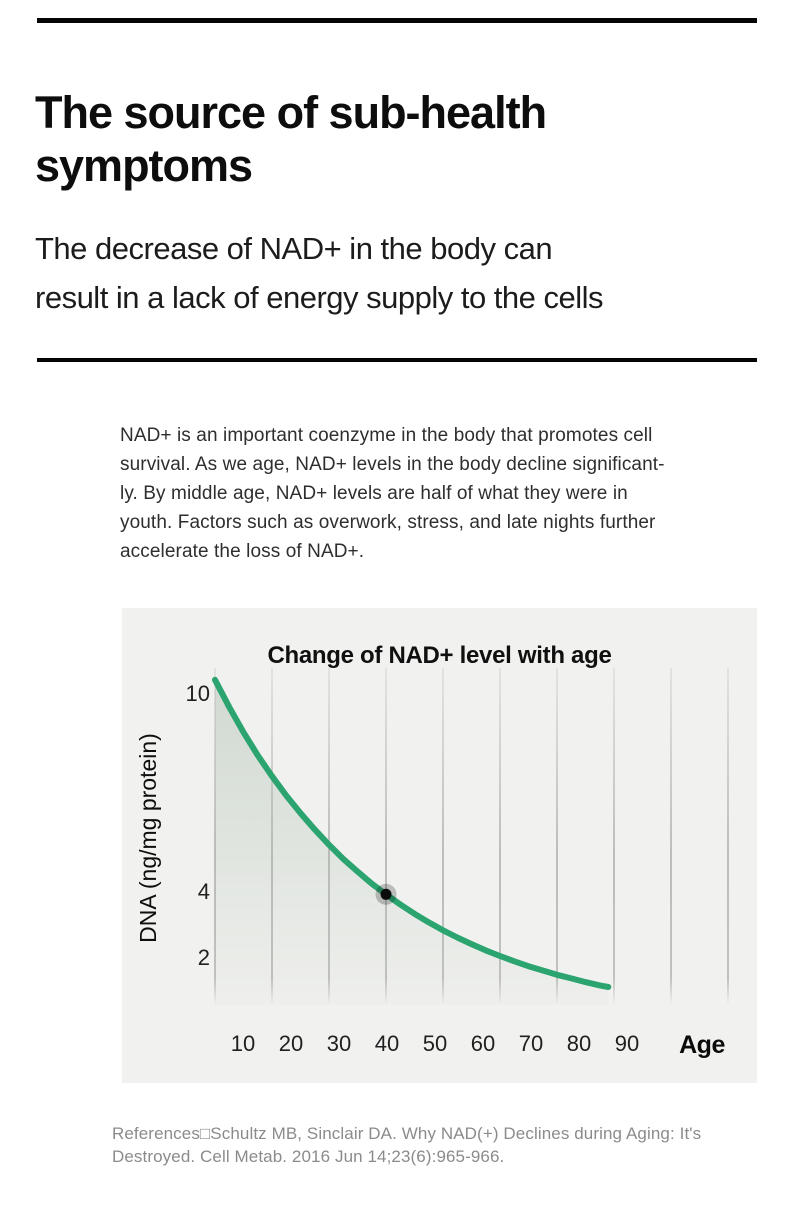 This screenshot has width=790, height=1219. Describe the element at coordinates (204, 891) in the screenshot. I see `y-tick-label: 4` at that location.